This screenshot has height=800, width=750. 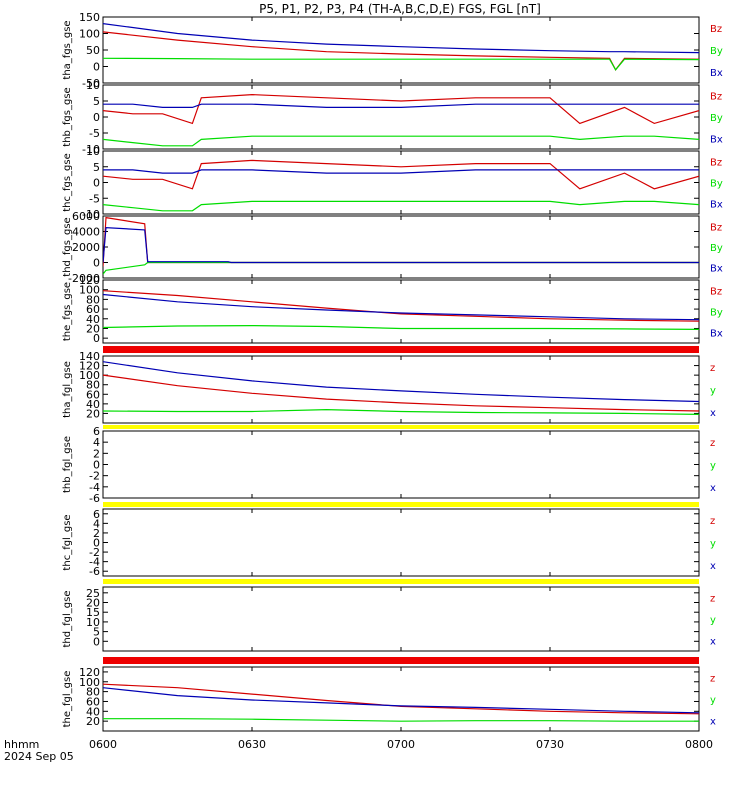 What do you see at coordinates (94, 487) in the screenshot?
I see `y-tick-label: -4` at bounding box center [94, 487].